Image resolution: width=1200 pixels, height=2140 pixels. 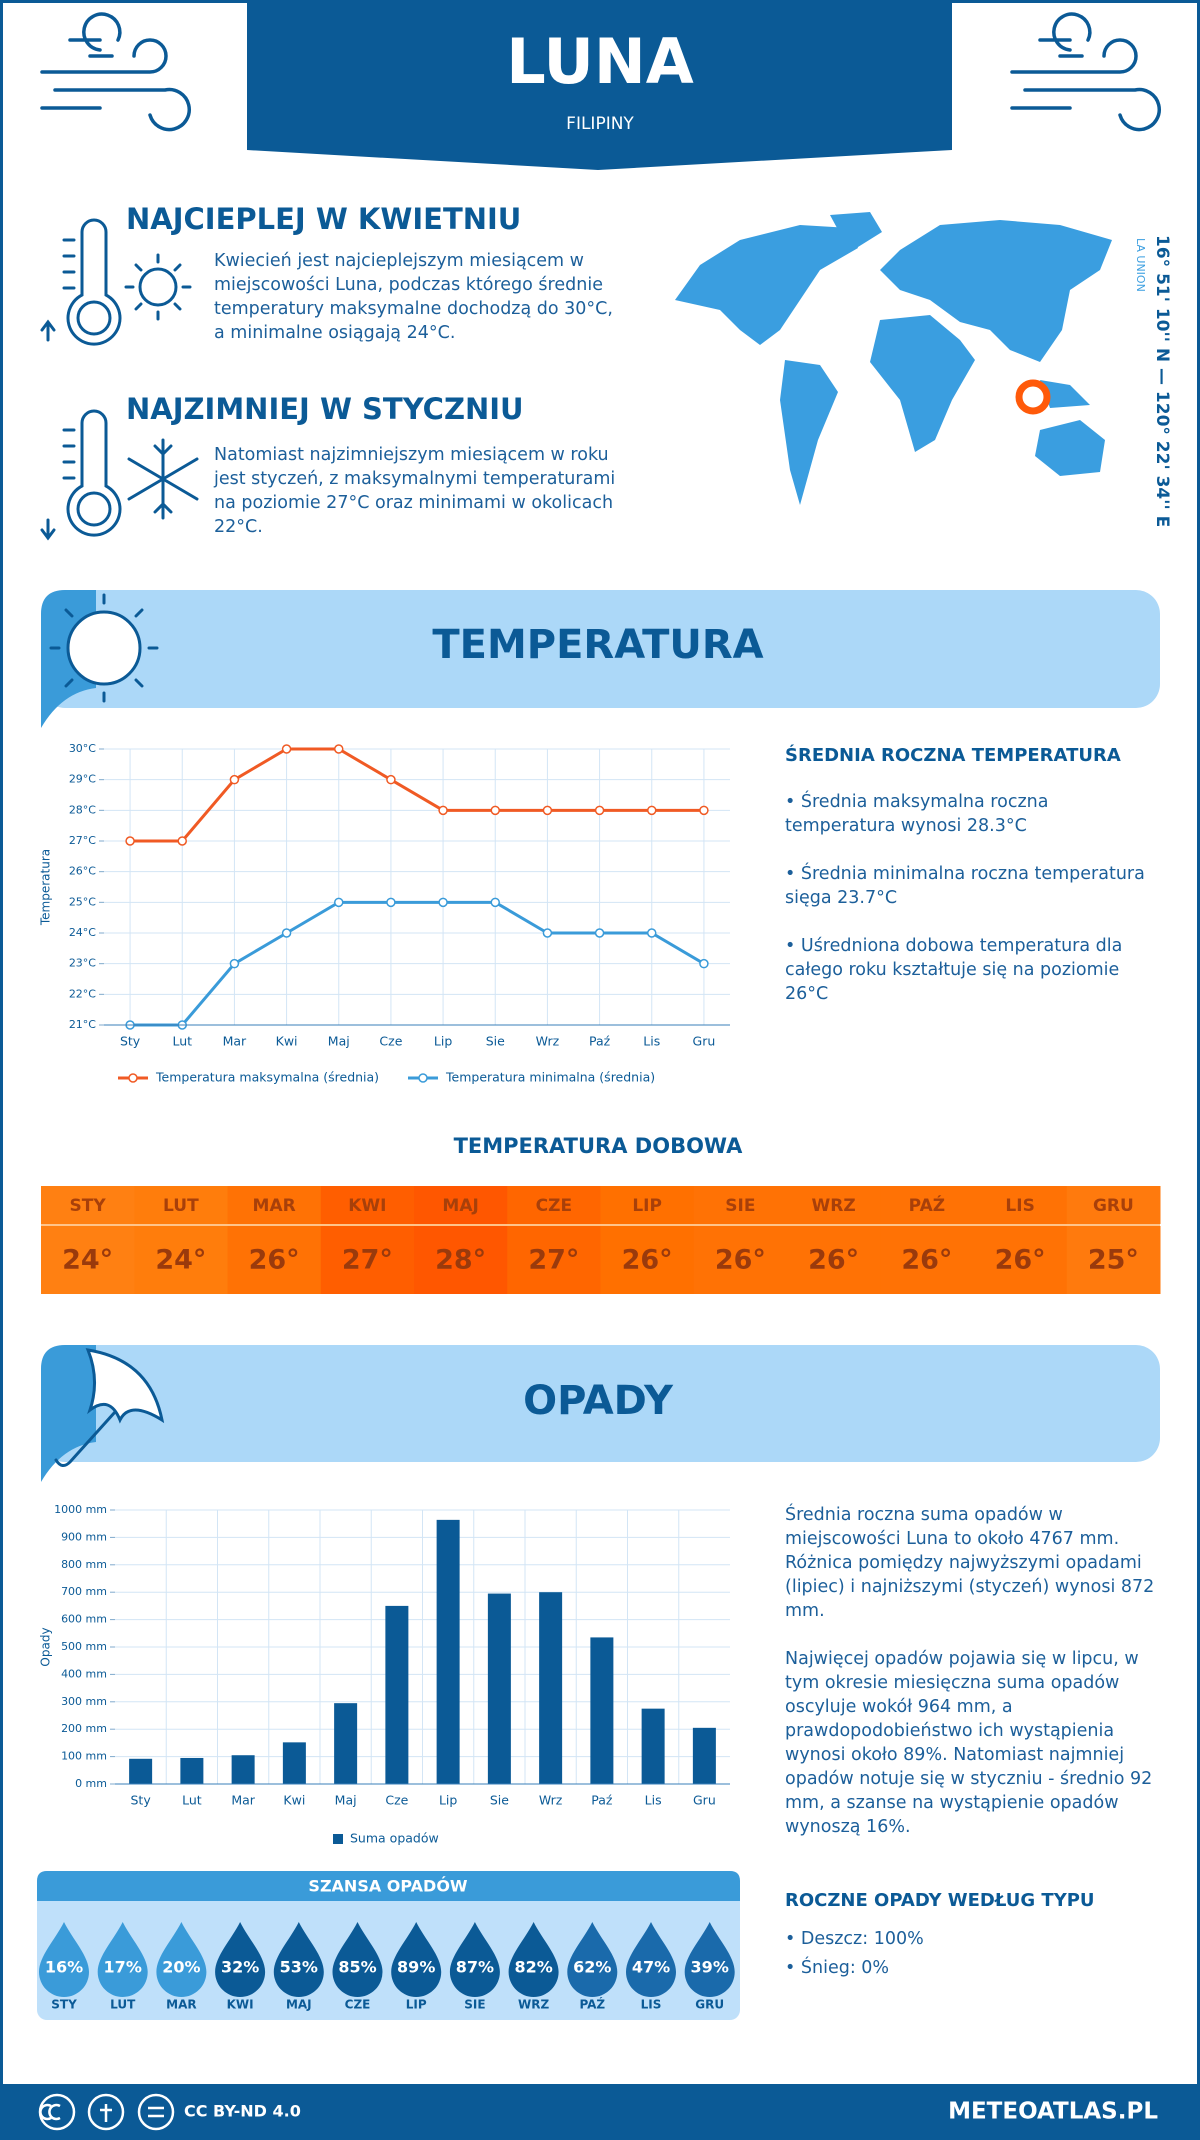 I want to click on chance-month: LUT, so click(x=123, y=2005).